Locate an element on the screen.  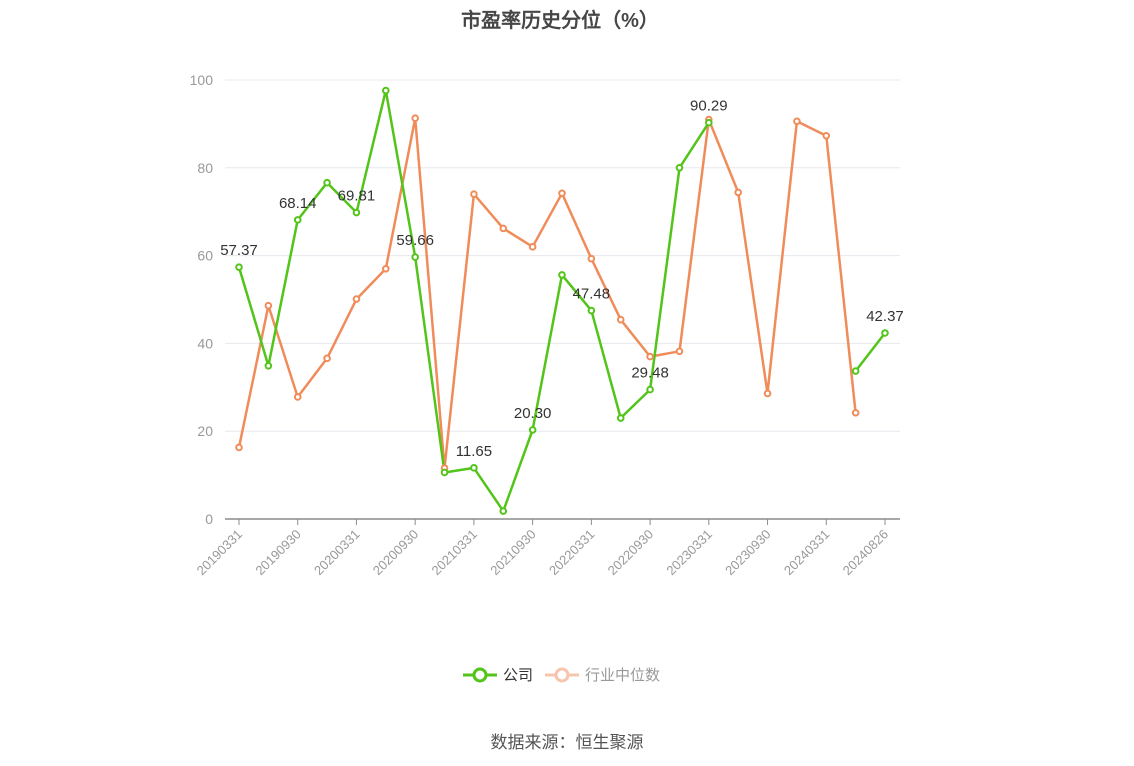
data-label: 29.48 is located at coordinates (650, 373).